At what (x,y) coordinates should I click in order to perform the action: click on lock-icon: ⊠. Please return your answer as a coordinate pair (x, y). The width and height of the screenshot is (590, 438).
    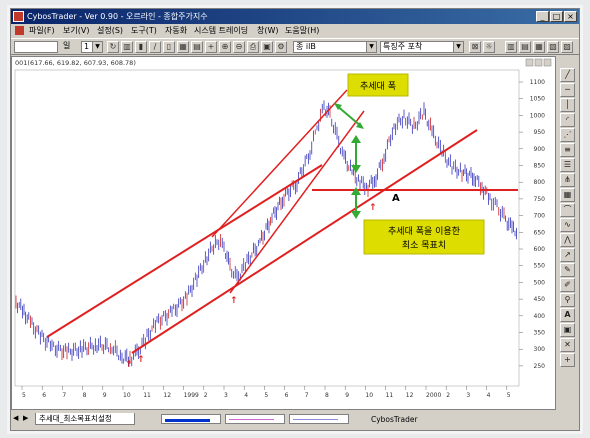
    Looking at the image, I should click on (475, 47).